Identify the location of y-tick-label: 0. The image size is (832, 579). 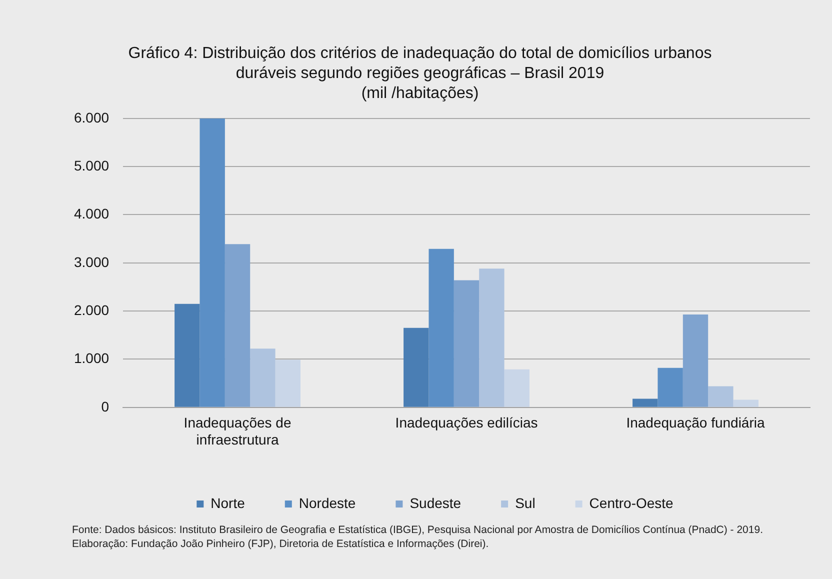
(105, 406).